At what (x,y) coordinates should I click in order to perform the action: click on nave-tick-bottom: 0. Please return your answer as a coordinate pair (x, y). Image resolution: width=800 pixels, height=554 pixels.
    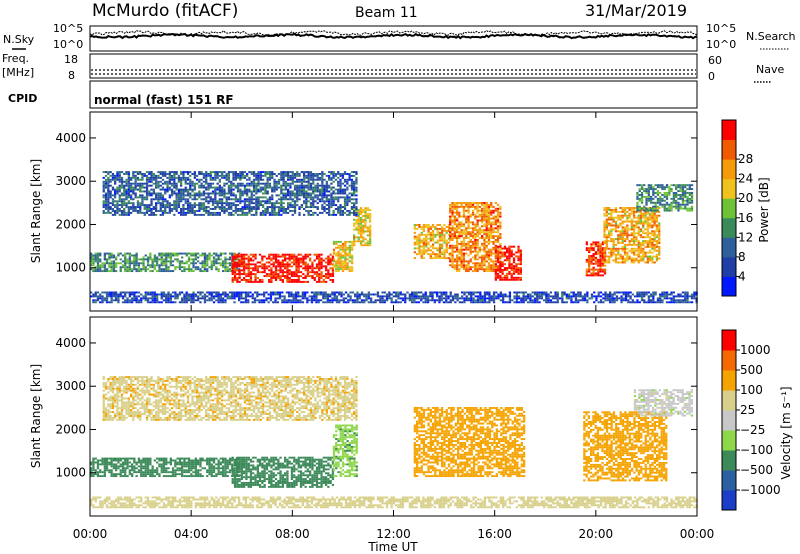
    Looking at the image, I should click on (711, 76).